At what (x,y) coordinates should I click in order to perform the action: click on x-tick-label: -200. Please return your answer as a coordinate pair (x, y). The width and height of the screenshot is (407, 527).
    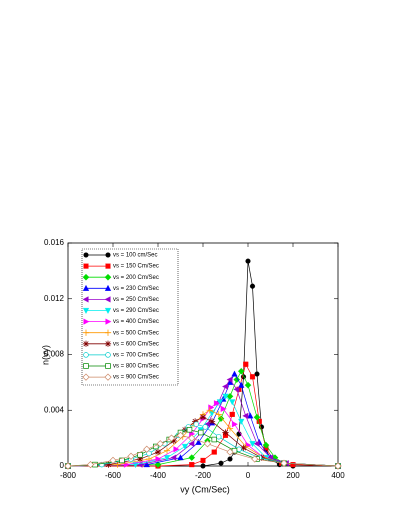
    Looking at the image, I should click on (203, 475).